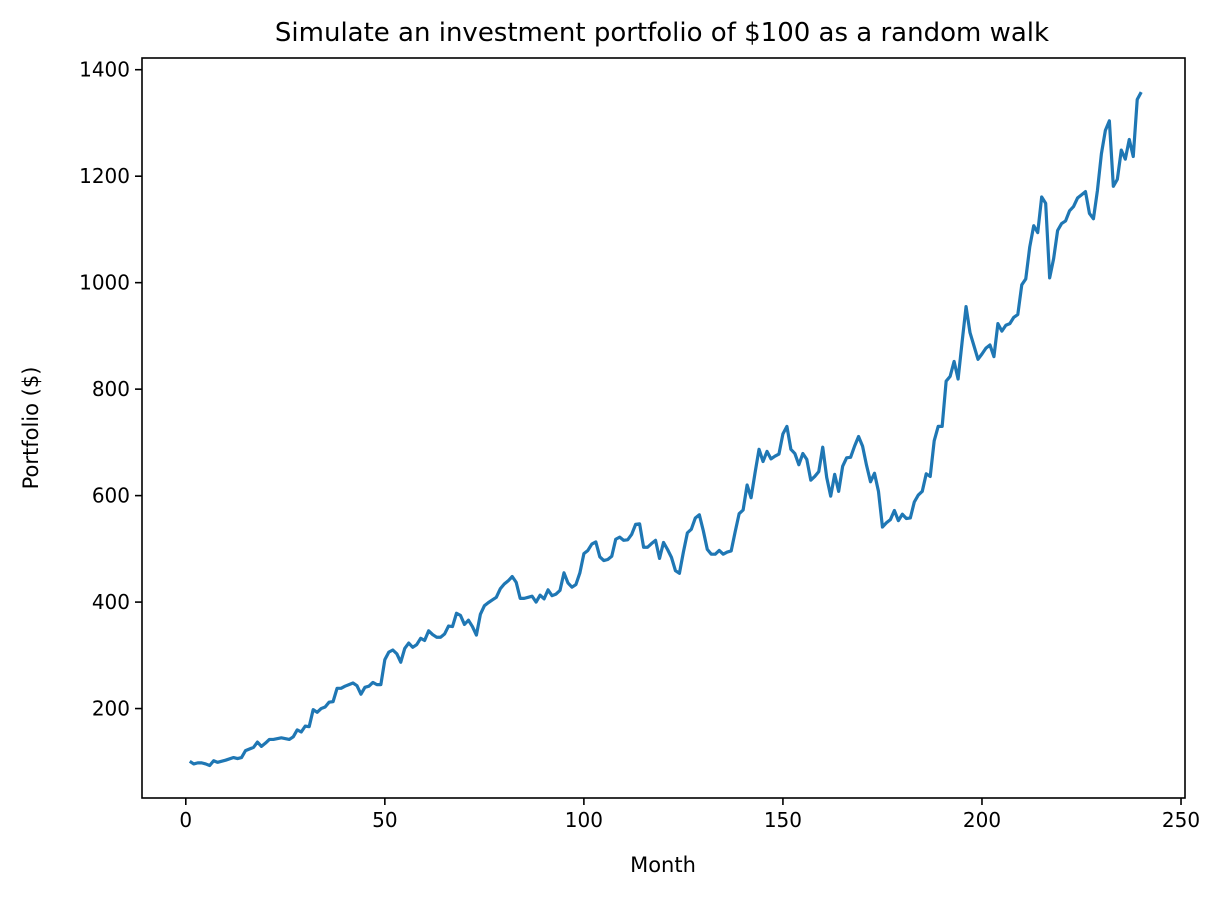 The height and width of the screenshot is (898, 1220). I want to click on x-tick-label: 200, so click(982, 820).